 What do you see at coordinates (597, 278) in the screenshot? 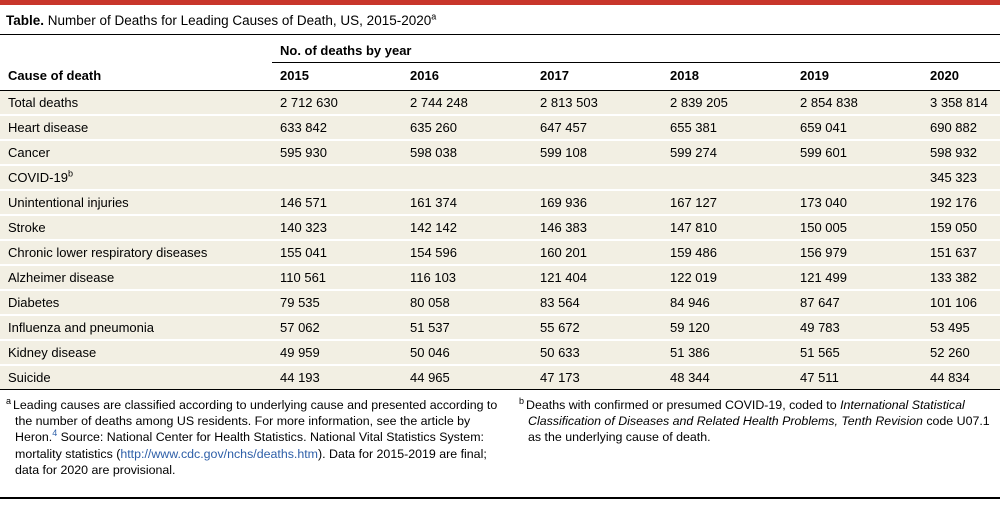
I see `value-cell: 121 404` at bounding box center [597, 278].